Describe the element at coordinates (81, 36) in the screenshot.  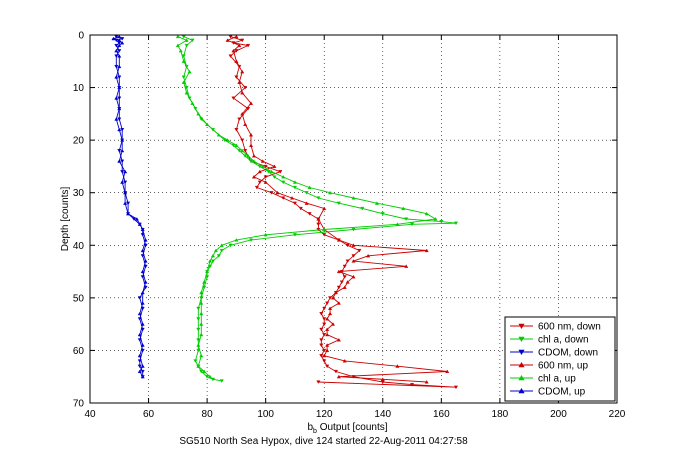
I see `y-tick-label: 0` at that location.